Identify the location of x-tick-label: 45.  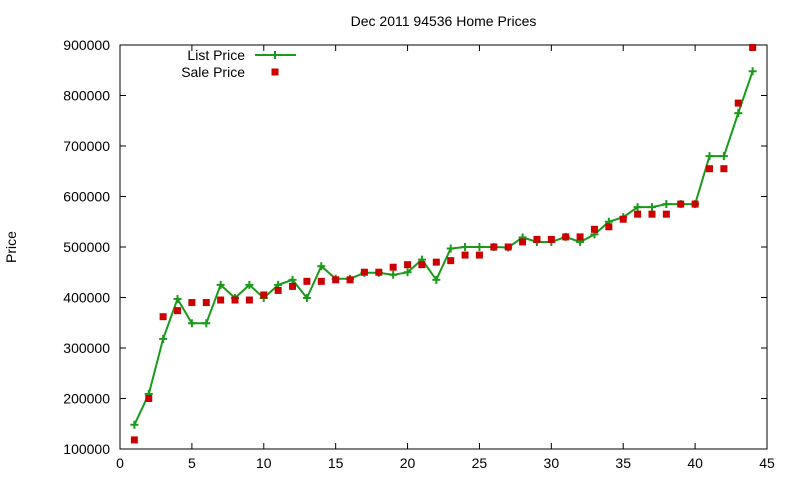
(767, 463).